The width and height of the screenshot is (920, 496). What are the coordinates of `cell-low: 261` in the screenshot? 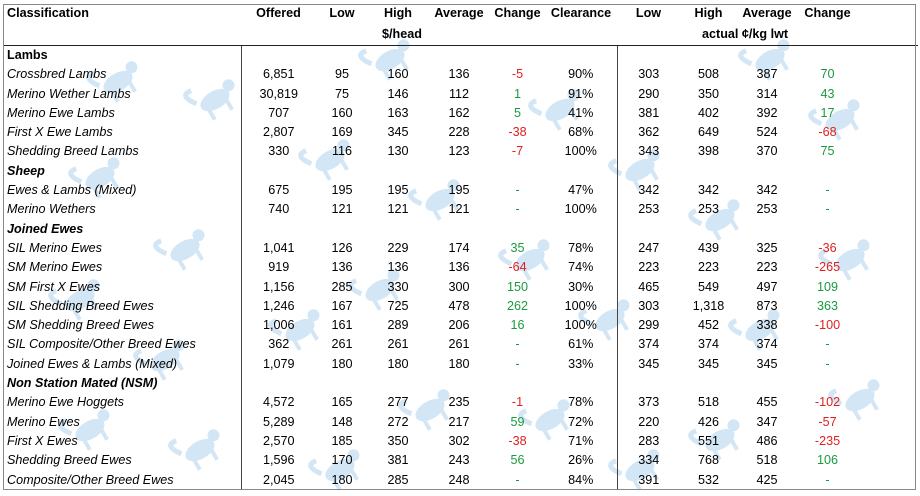 It's located at (342, 344).